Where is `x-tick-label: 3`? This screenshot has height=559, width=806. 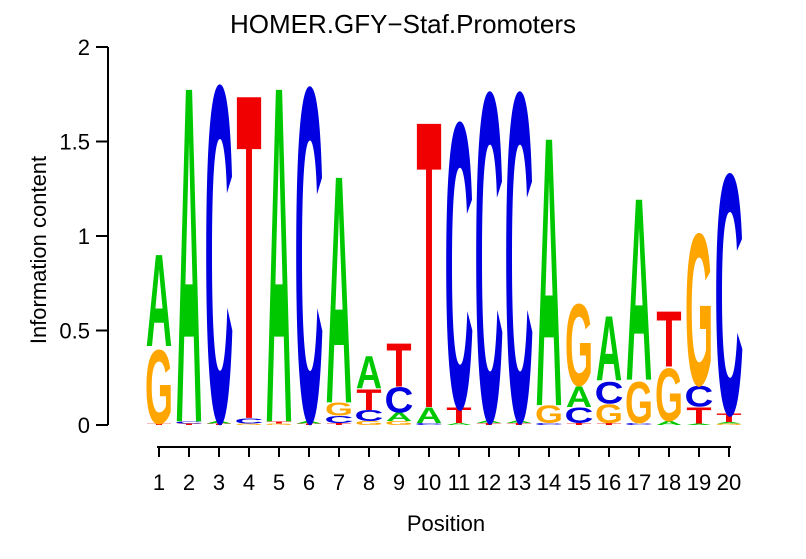
x-tick-label: 3 is located at coordinates (219, 482).